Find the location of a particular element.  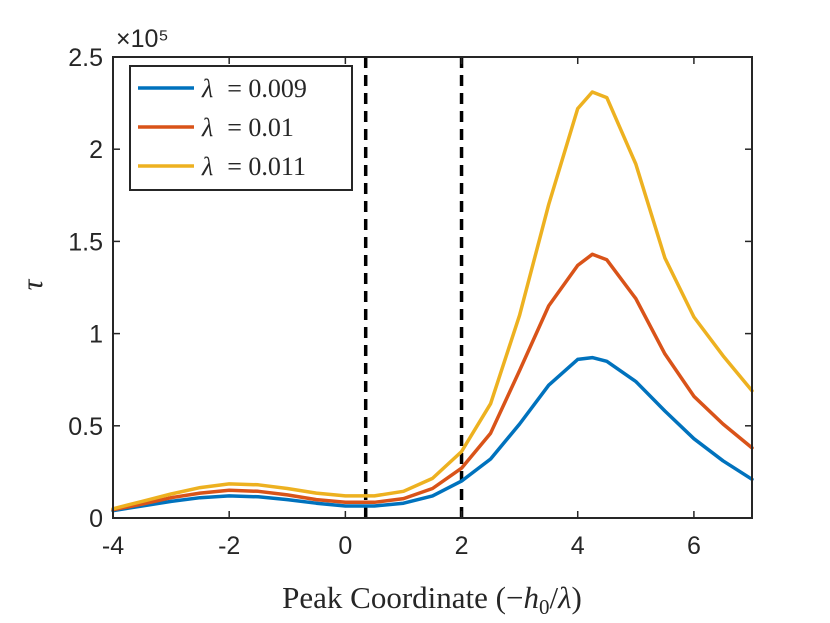

legend-symbol-3: λ is located at coordinates (207, 166).